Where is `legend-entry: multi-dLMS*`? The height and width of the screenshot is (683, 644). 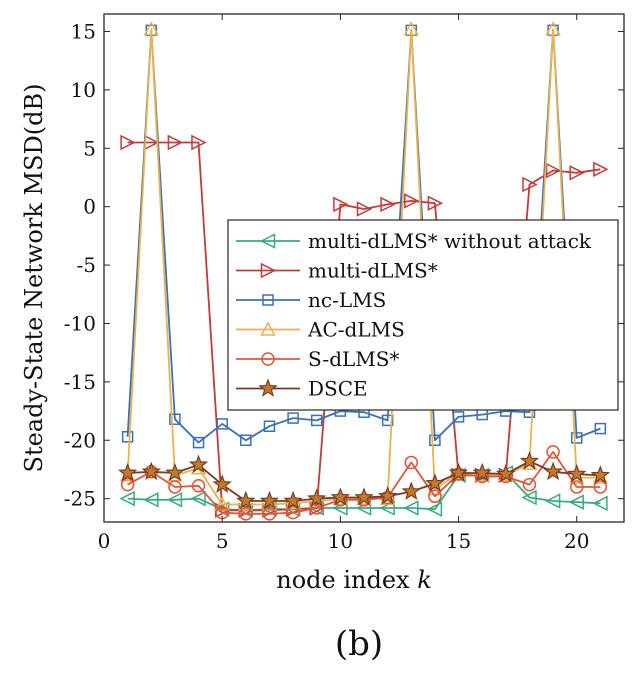 legend-entry: multi-dLMS* is located at coordinates (337, 271).